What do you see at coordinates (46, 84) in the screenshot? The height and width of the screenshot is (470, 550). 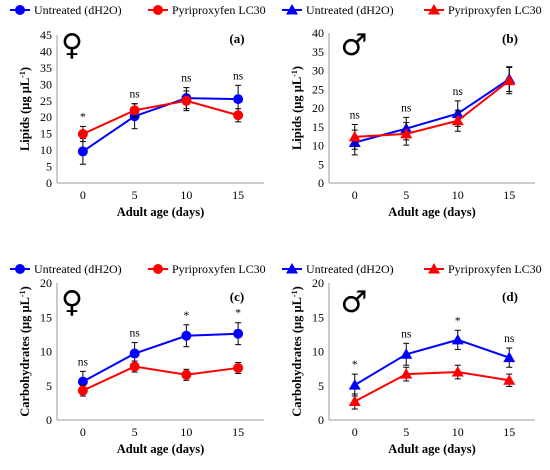 I see `y-tick-label: 30` at bounding box center [46, 84].